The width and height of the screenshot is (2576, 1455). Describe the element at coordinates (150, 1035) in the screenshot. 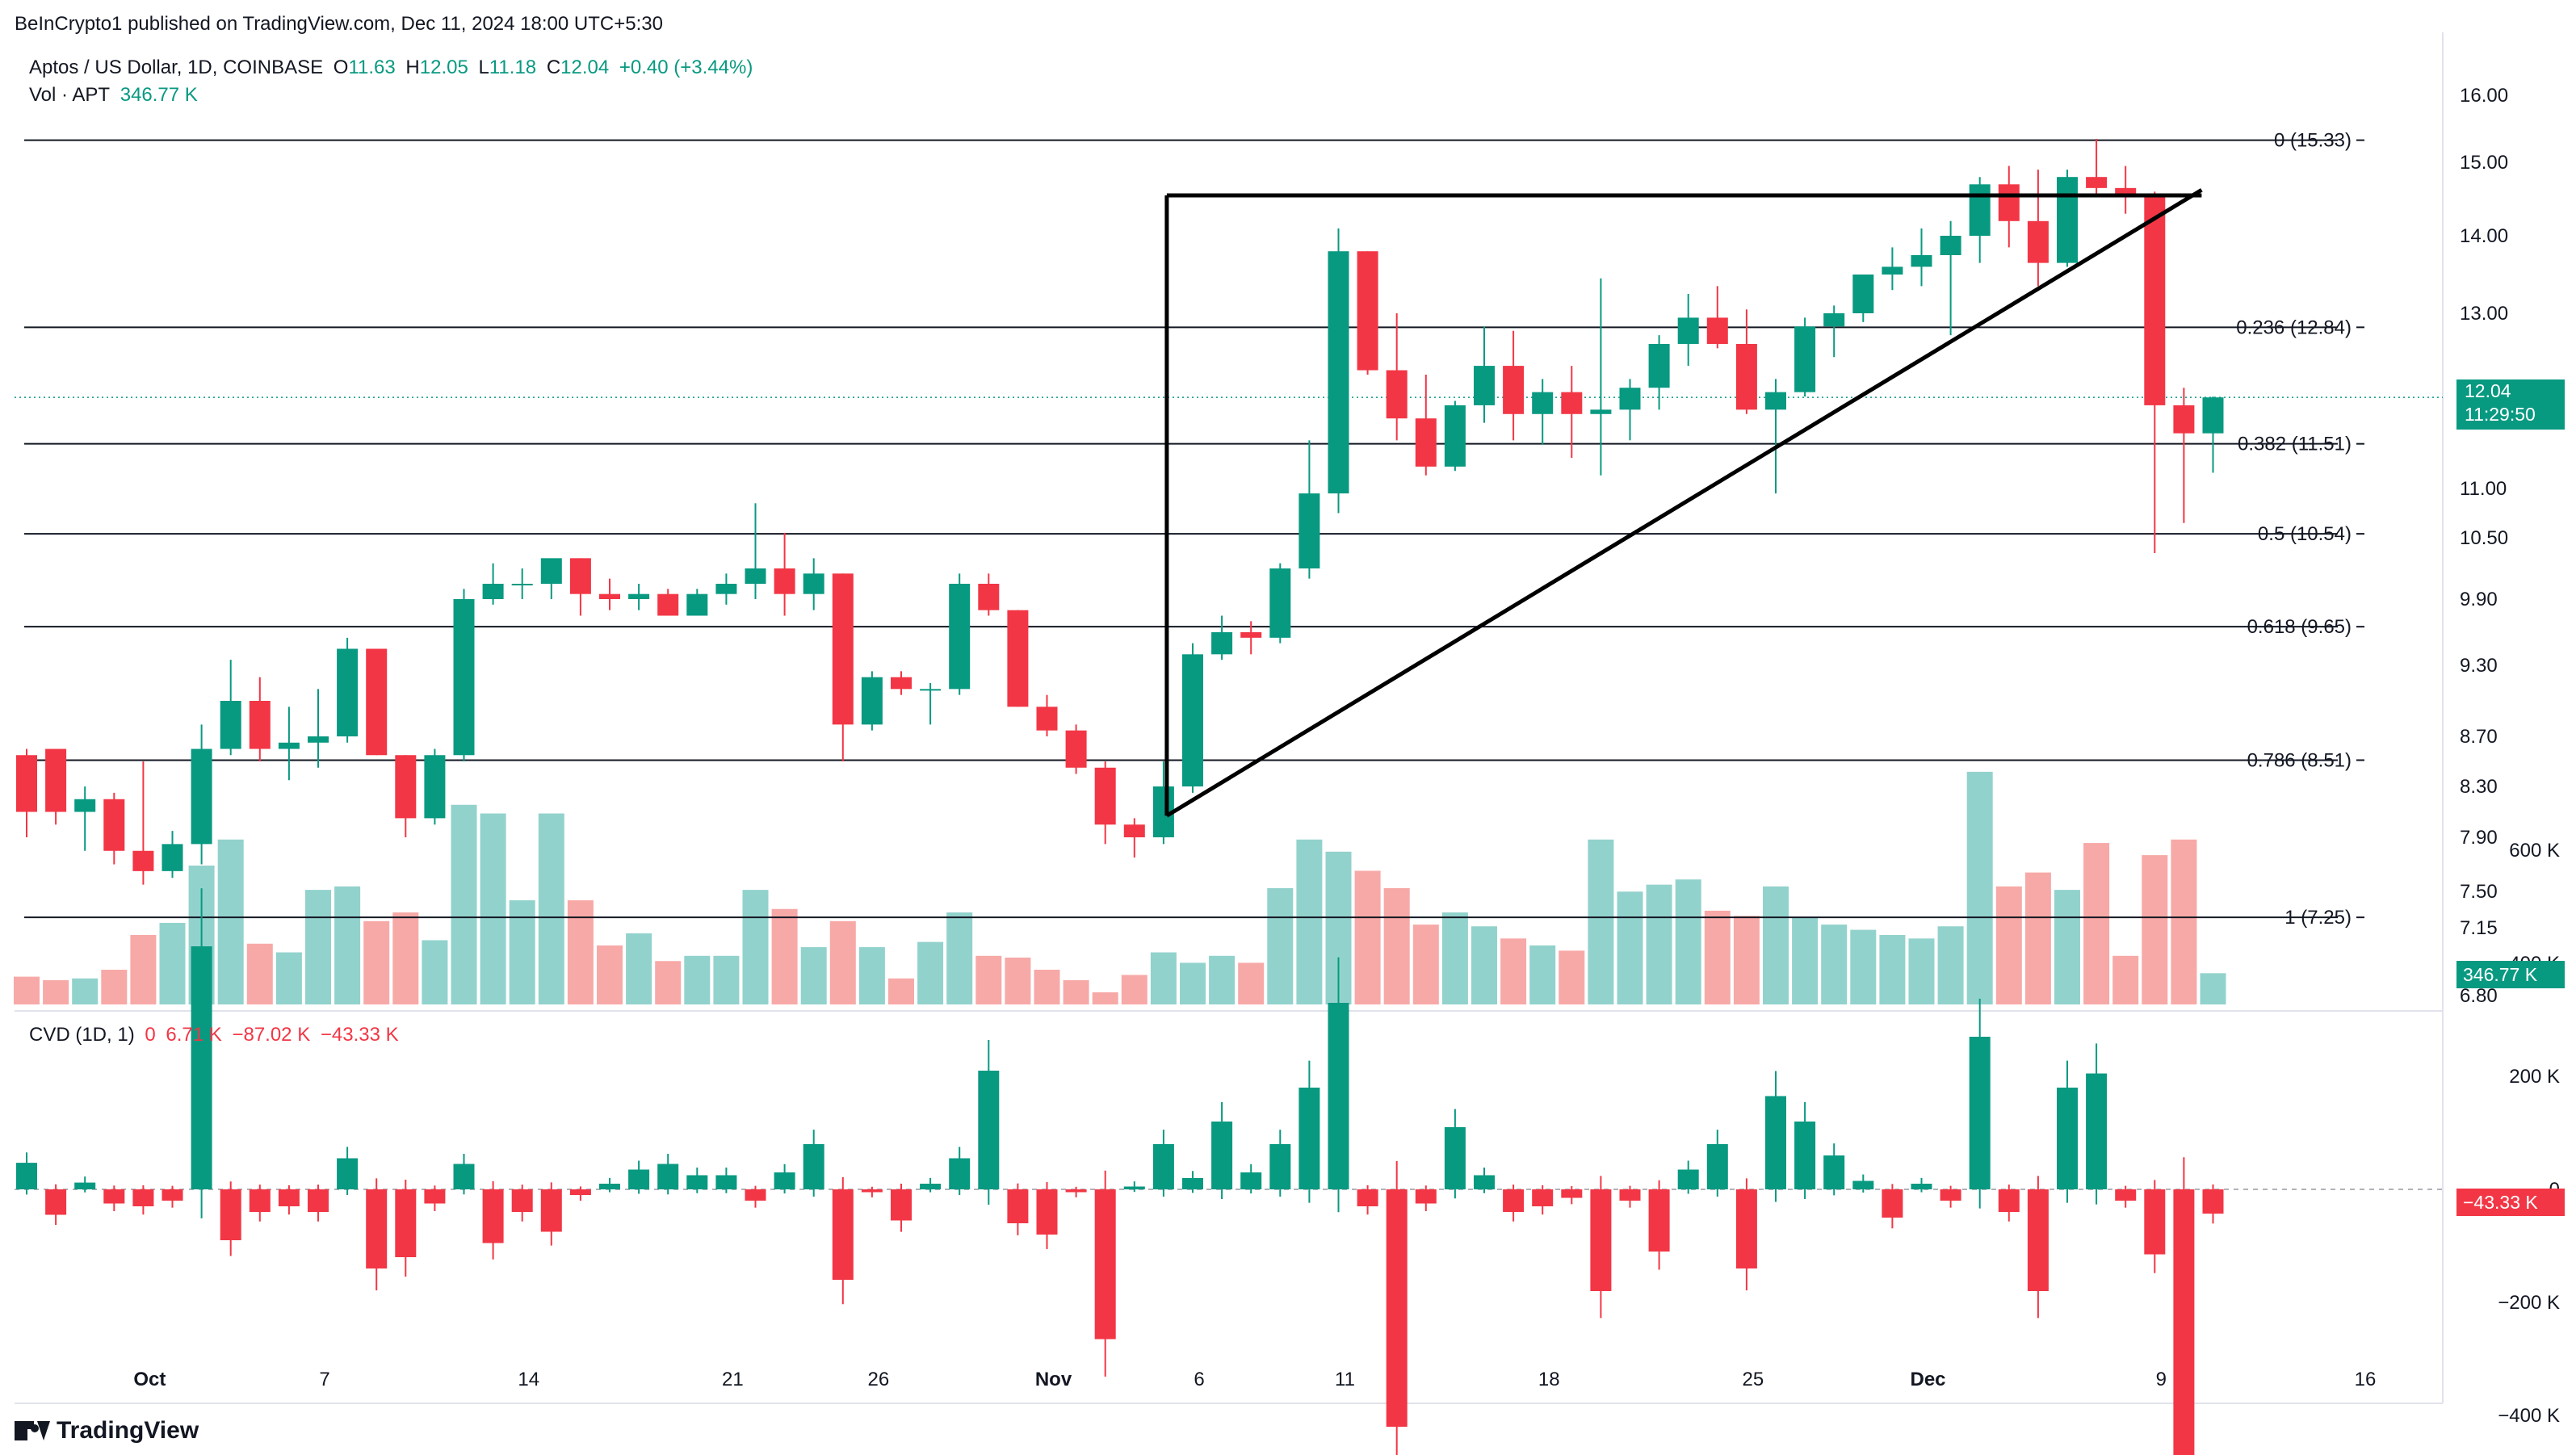

I see `cvd-value-1: 0` at that location.